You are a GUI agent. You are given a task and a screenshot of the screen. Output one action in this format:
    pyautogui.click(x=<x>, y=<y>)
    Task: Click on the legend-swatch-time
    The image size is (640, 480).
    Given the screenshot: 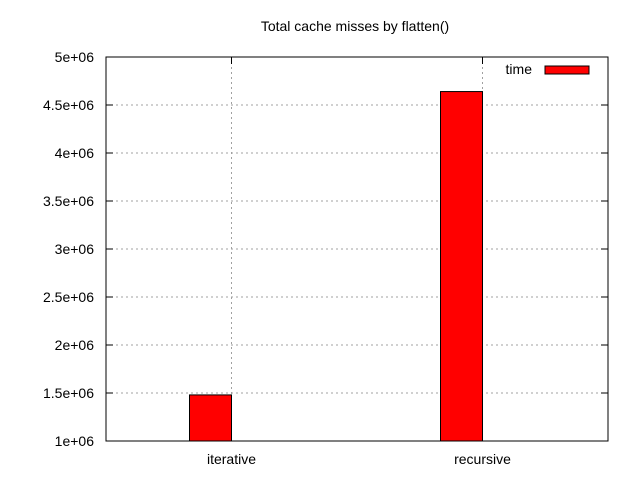 What is the action you would take?
    pyautogui.click(x=567, y=70)
    